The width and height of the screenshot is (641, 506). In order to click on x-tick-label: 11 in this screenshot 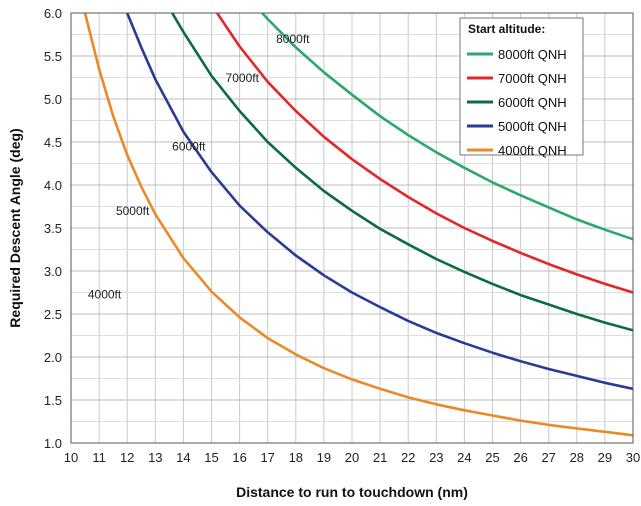, I will do `click(99, 457)`.